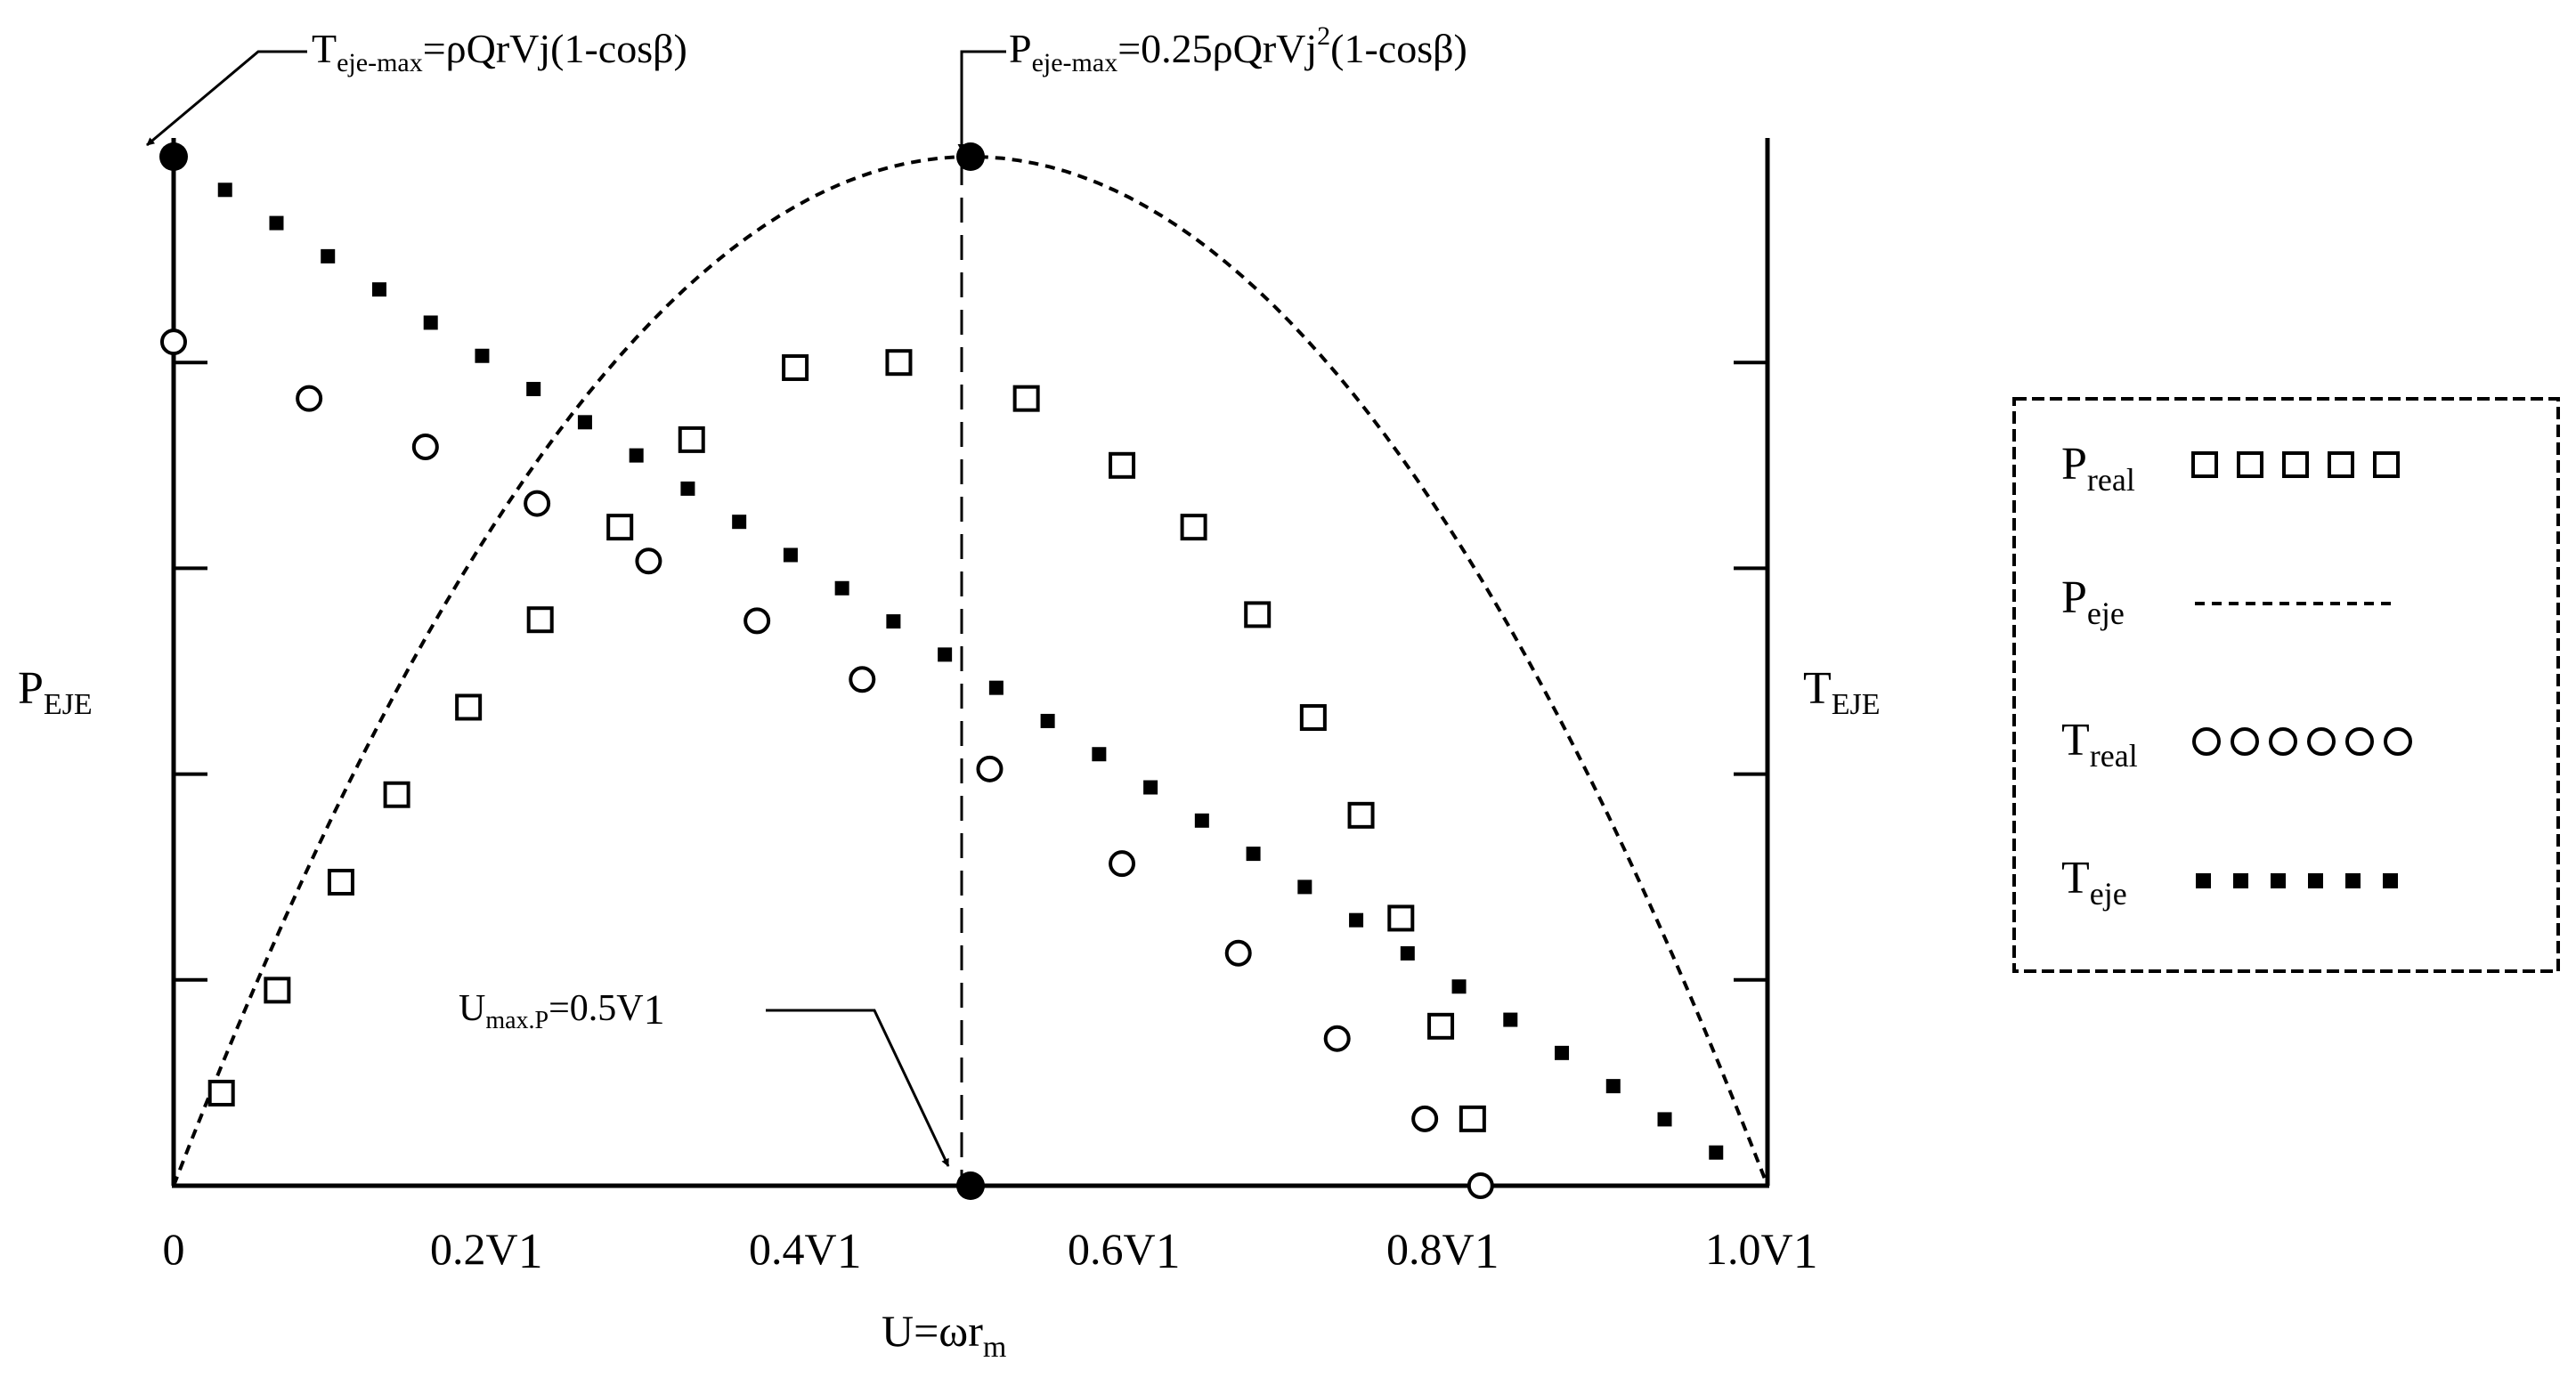 Image resolution: width=2576 pixels, height=1378 pixels. I want to click on legend: Preal Peje Treal Teje, so click(2286, 685).